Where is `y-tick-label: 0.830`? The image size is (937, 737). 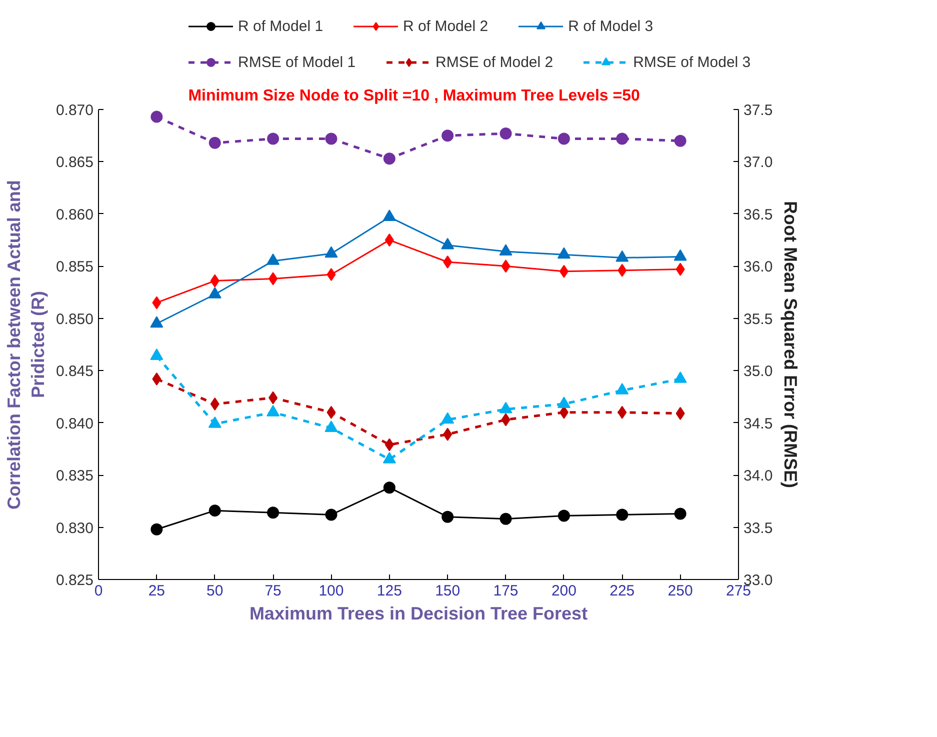
y-tick-label: 0.830 is located at coordinates (75, 528).